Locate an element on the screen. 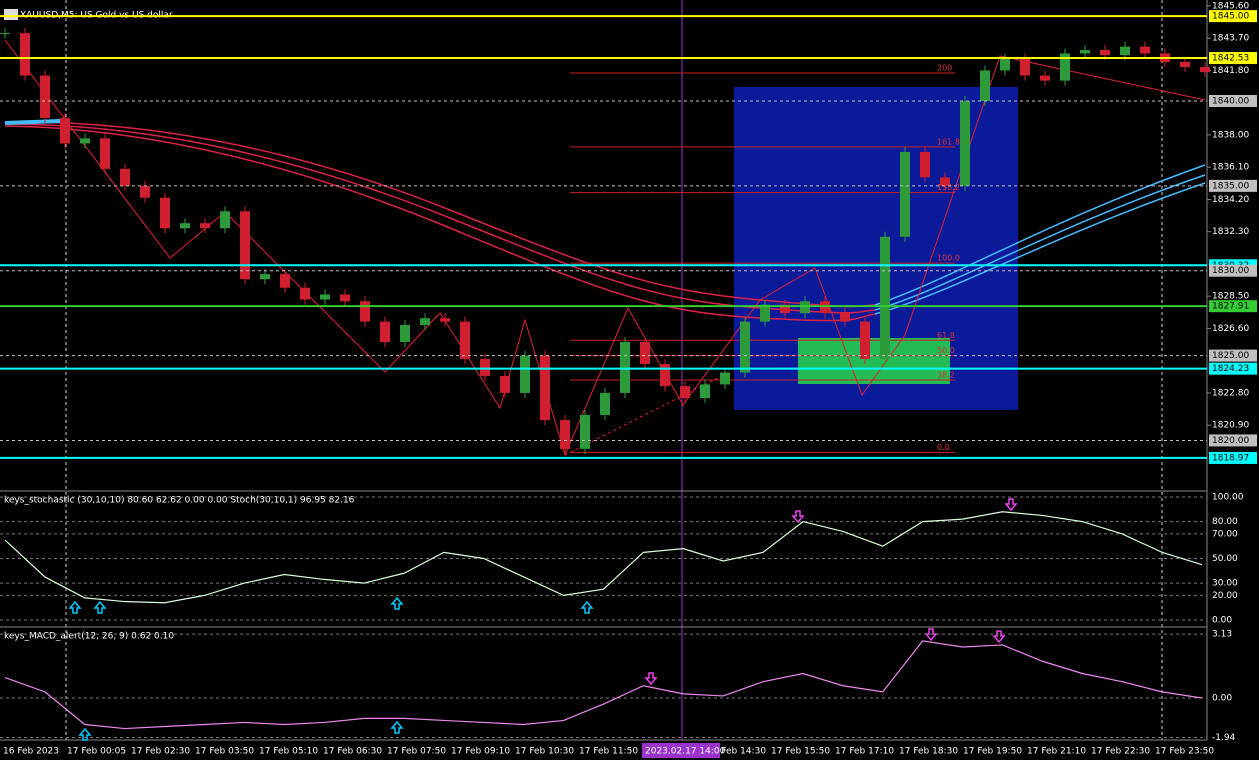 The height and width of the screenshot is (760, 1259). y-tick-label: -1.94 is located at coordinates (1224, 738).